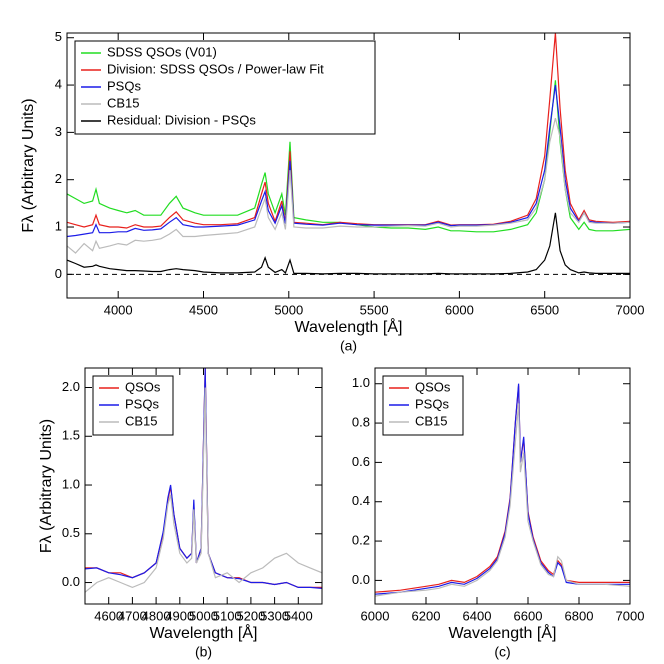  What do you see at coordinates (298, 615) in the screenshot?
I see `x-tick-label: 5400` at bounding box center [298, 615].